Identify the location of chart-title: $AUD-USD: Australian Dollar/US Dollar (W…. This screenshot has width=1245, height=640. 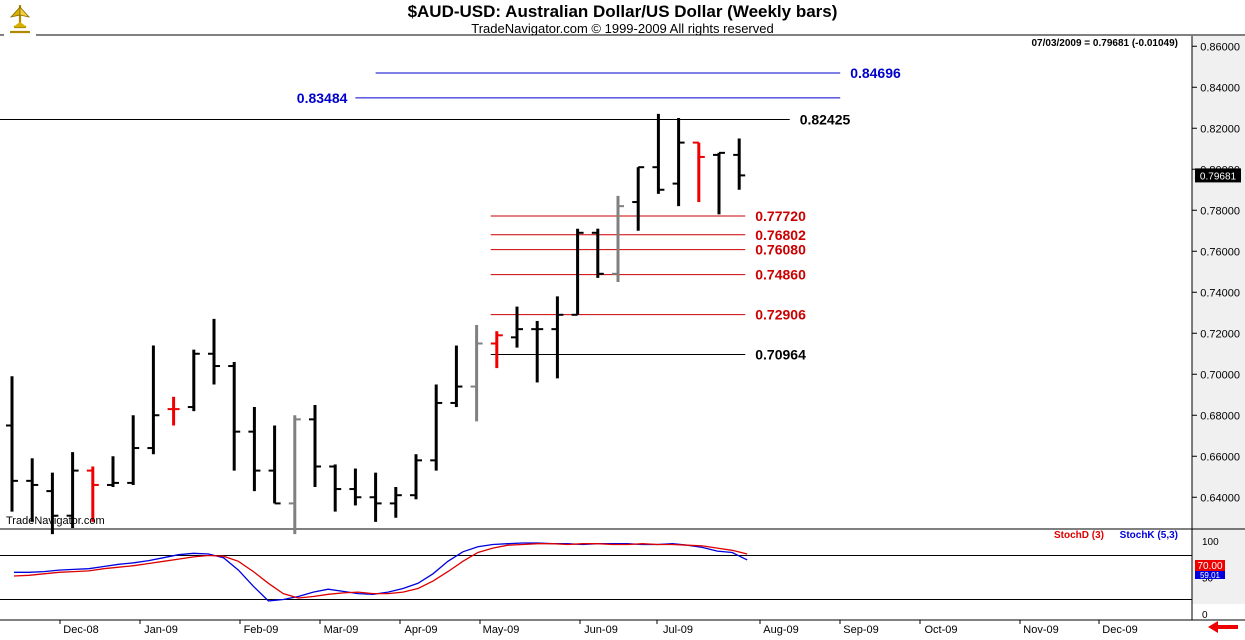
(622, 11).